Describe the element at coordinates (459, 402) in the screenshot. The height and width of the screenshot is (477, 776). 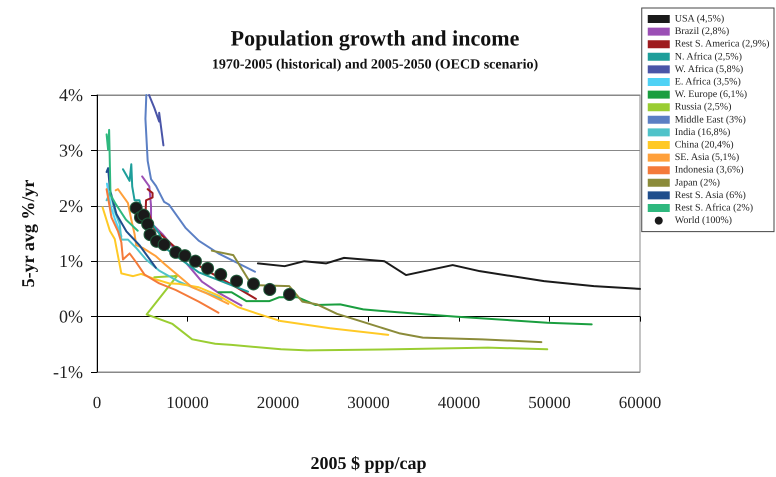
I see `x-tick-label: 40000` at that location.